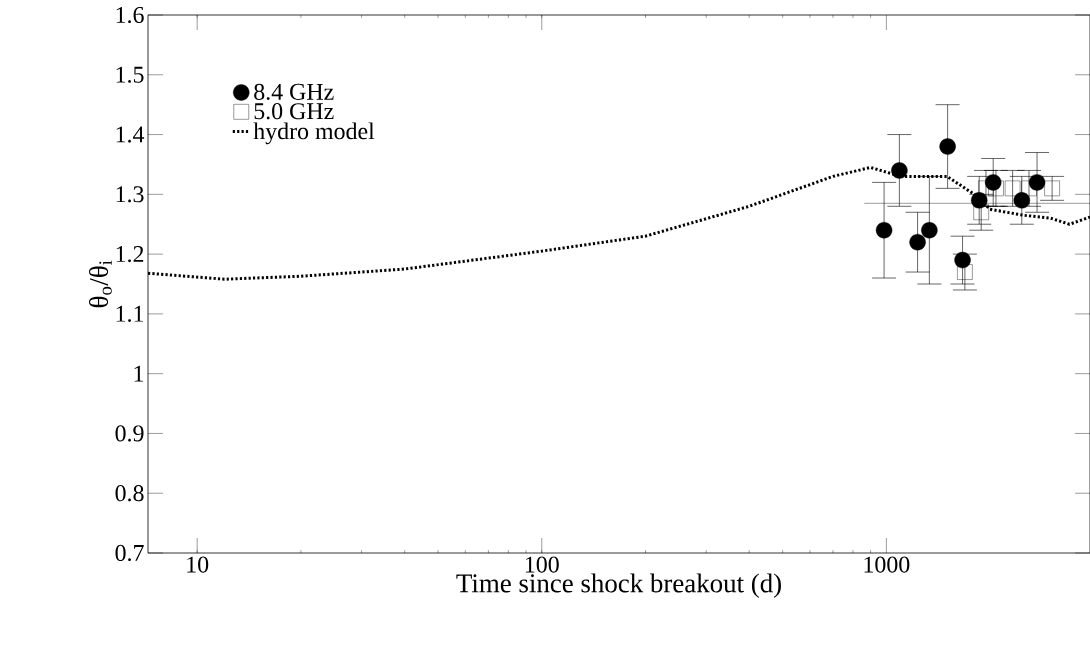 This screenshot has width=1090, height=653. What do you see at coordinates (887, 564) in the screenshot?
I see `x-tick-label: 1000` at bounding box center [887, 564].